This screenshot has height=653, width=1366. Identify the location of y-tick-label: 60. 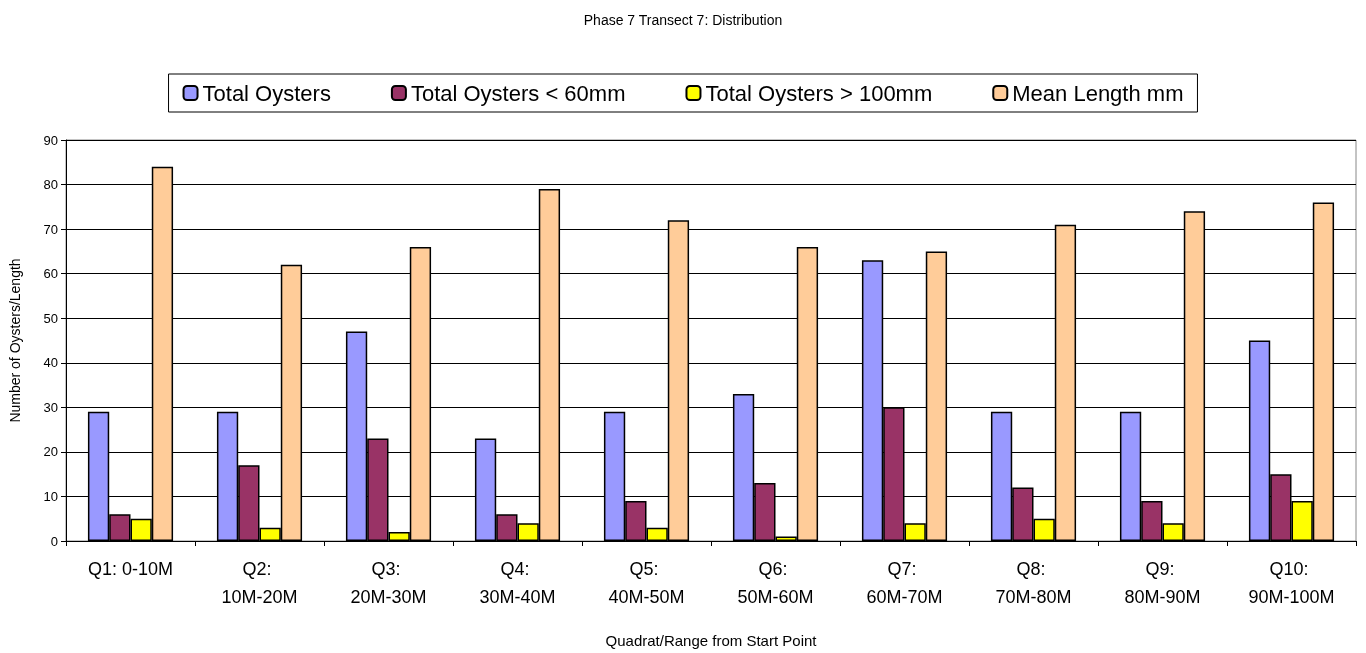
(50, 274).